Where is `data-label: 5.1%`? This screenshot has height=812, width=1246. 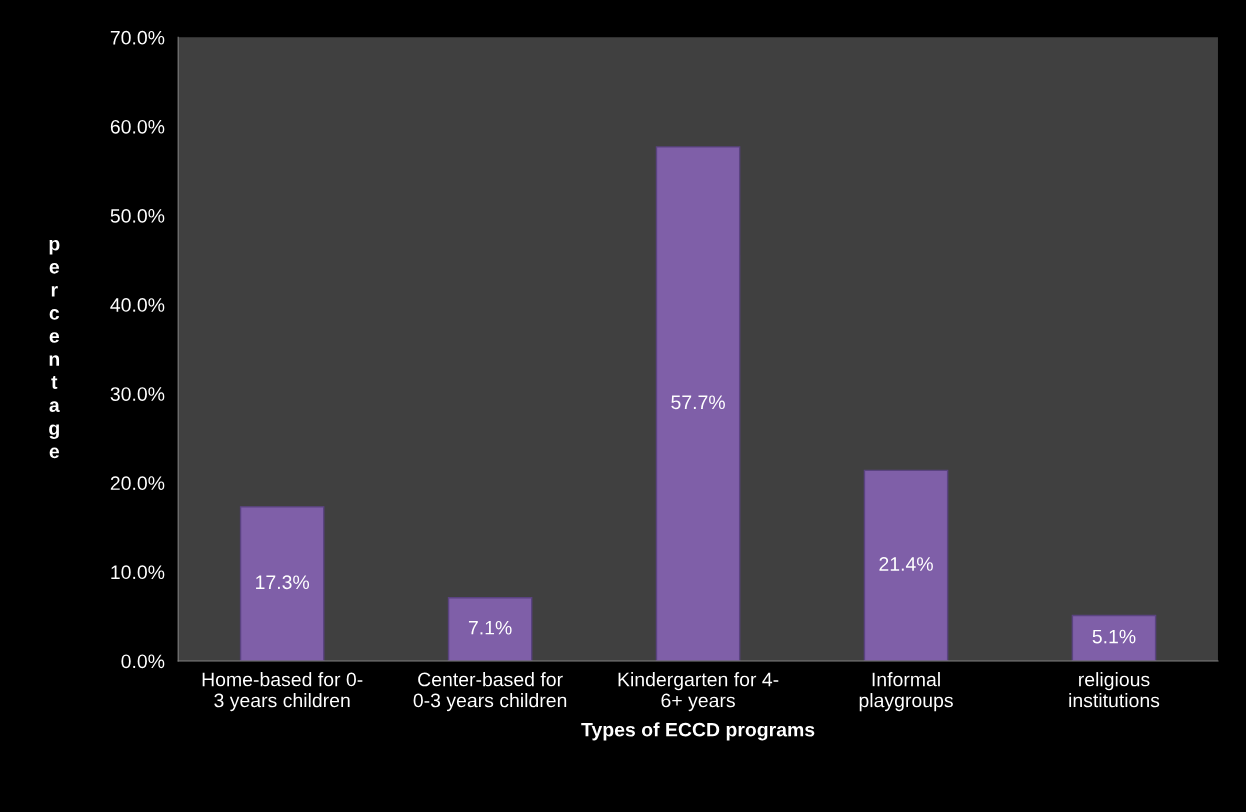 data-label: 5.1% is located at coordinates (1114, 636).